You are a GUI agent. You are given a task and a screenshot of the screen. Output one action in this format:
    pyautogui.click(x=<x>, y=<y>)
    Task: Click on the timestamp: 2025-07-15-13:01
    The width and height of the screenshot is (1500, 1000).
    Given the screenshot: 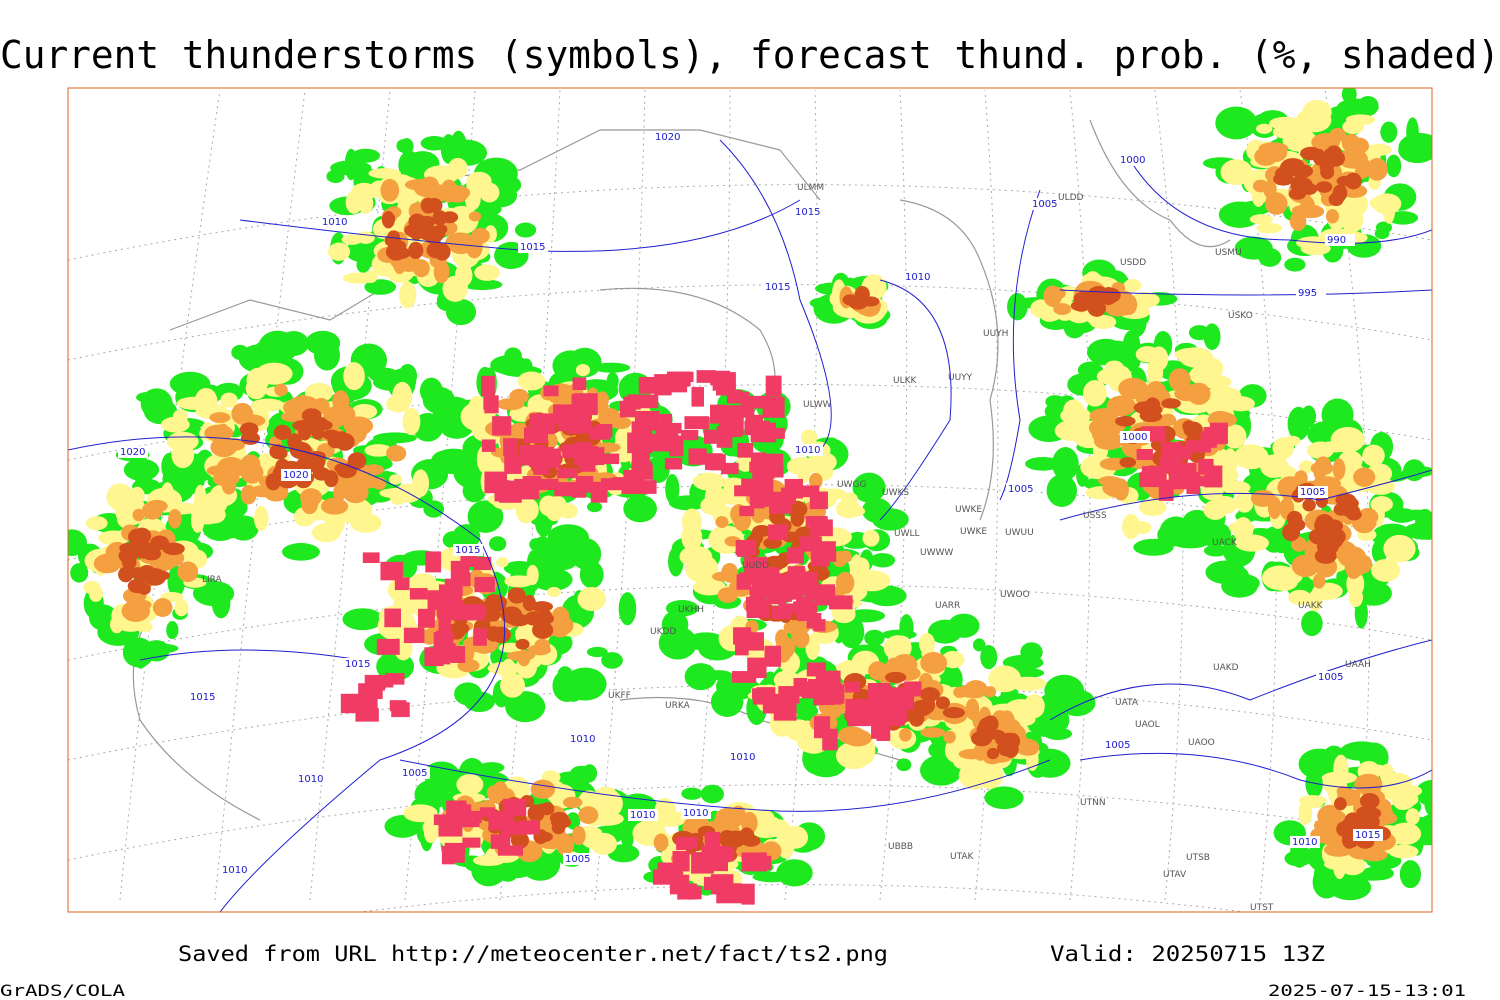 What is the action you would take?
    pyautogui.click(x=1367, y=990)
    